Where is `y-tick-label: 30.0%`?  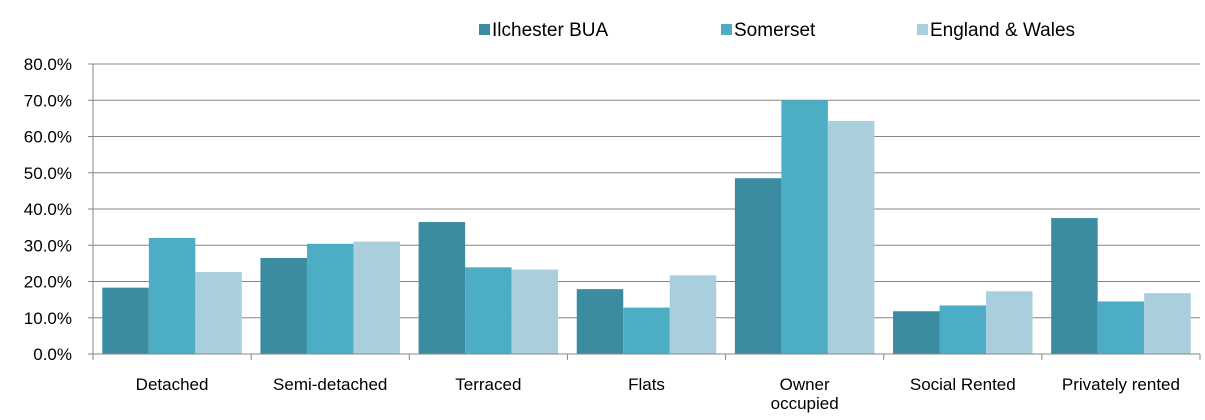
y-tick-label: 30.0% is located at coordinates (48, 245).